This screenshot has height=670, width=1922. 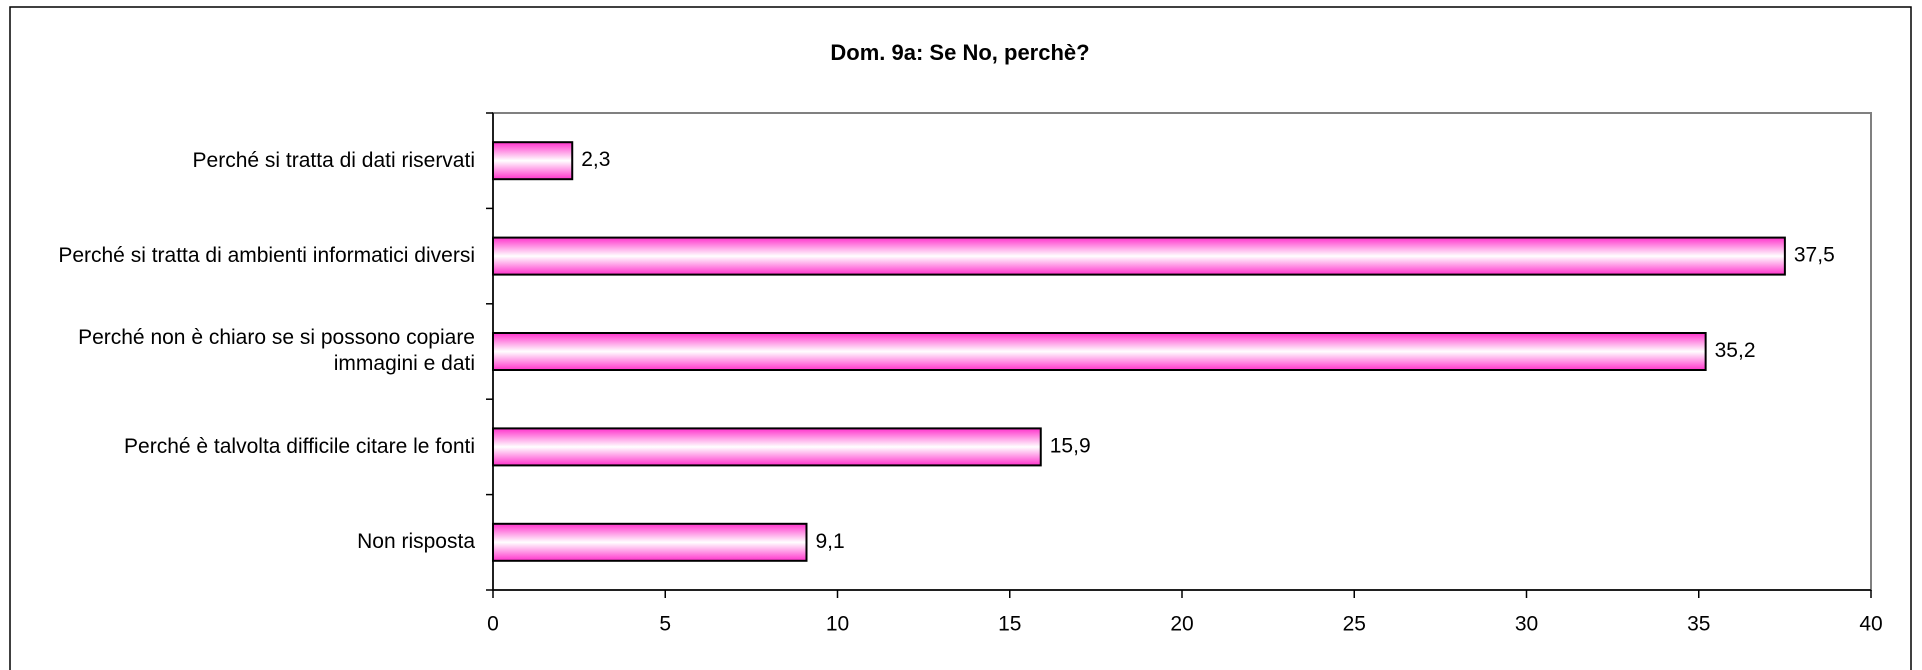 What do you see at coordinates (1070, 445) in the screenshot?
I see `data-label: 15,9` at bounding box center [1070, 445].